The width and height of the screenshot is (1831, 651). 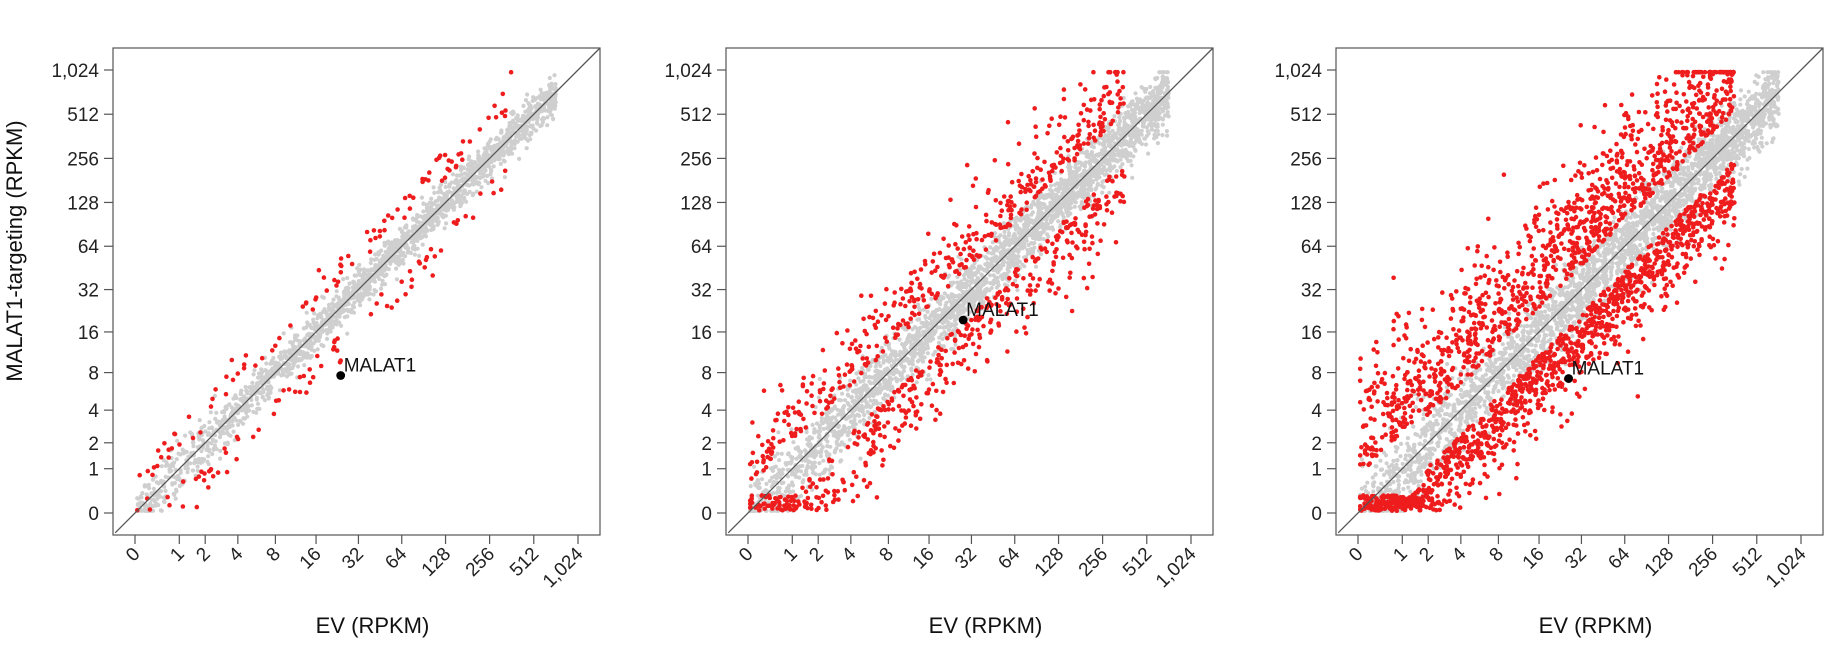 I want to click on y-tick-label: 1,024, so click(x=75, y=71).